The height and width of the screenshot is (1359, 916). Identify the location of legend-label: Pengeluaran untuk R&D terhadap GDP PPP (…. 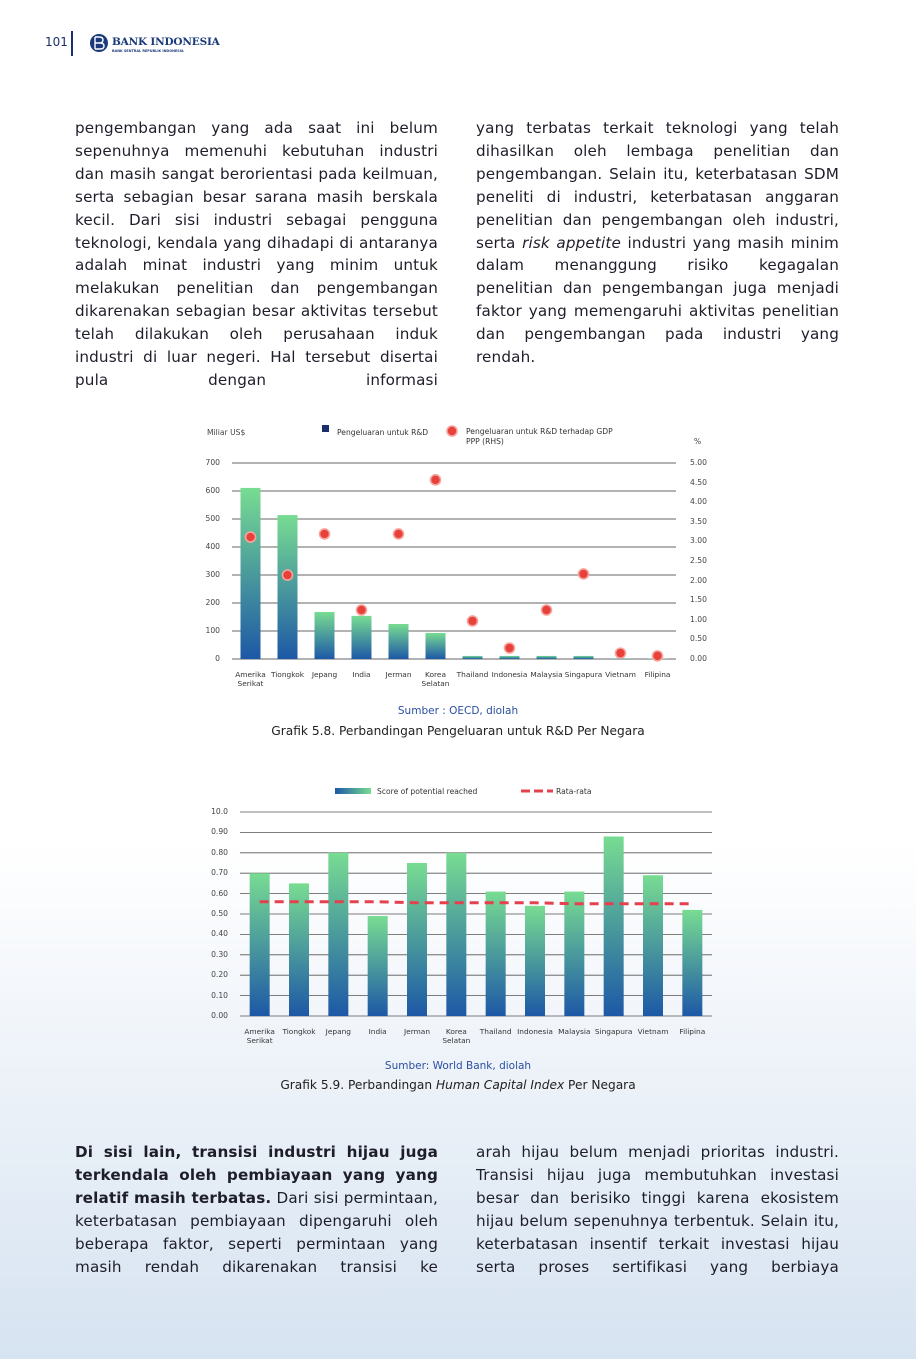
(539, 436).